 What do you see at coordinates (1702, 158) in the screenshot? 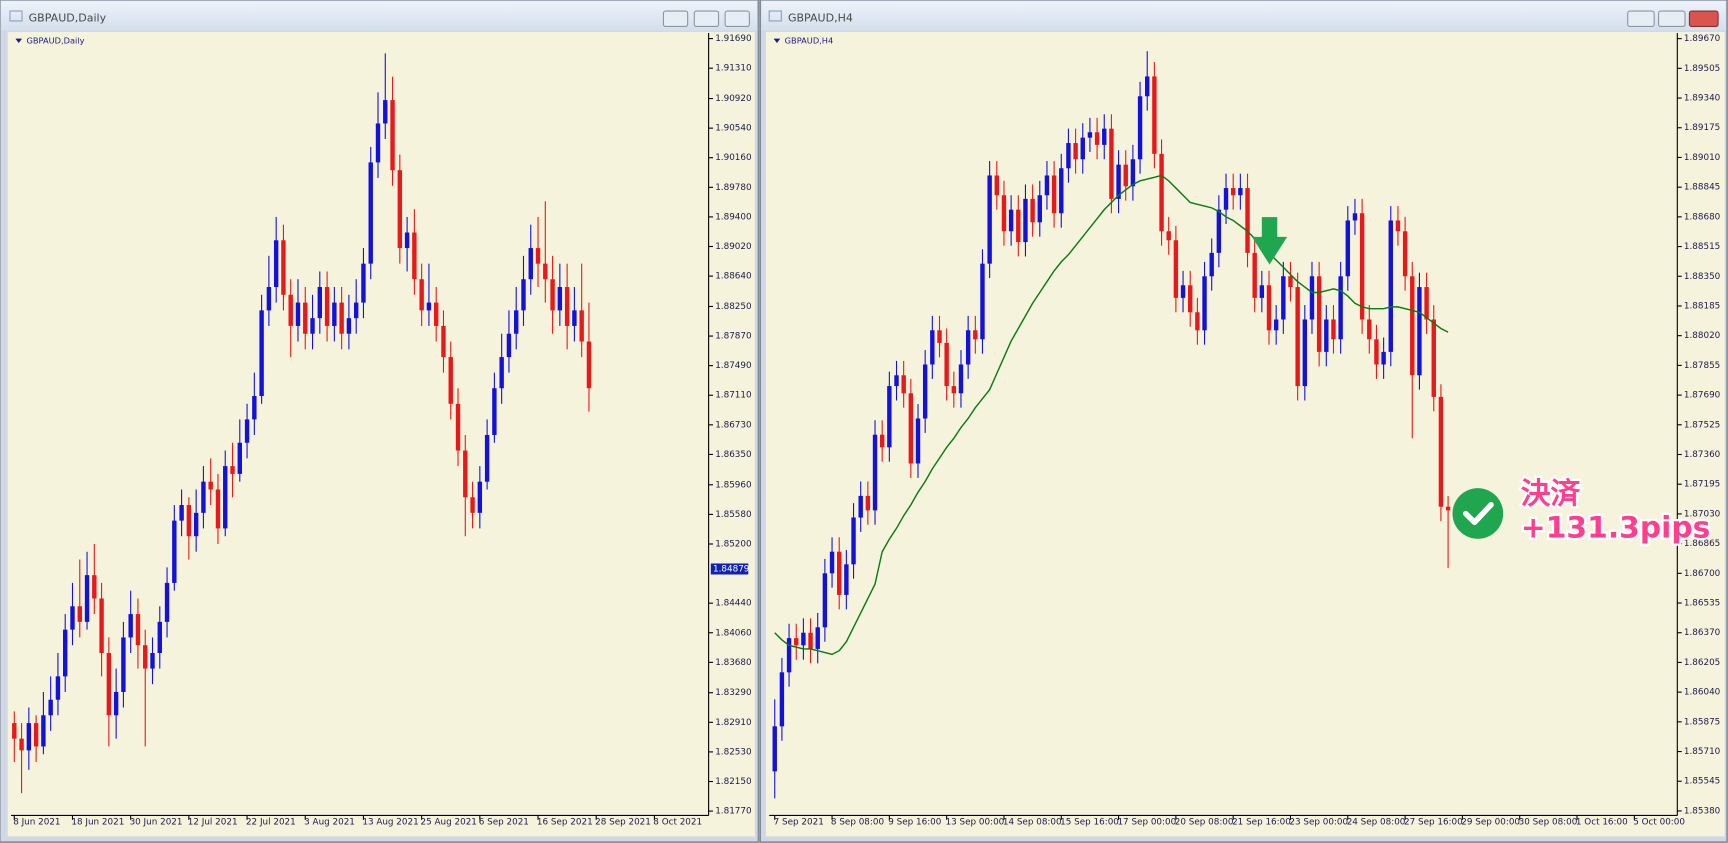
I see `y-tick-label: 1.89010` at bounding box center [1702, 158].